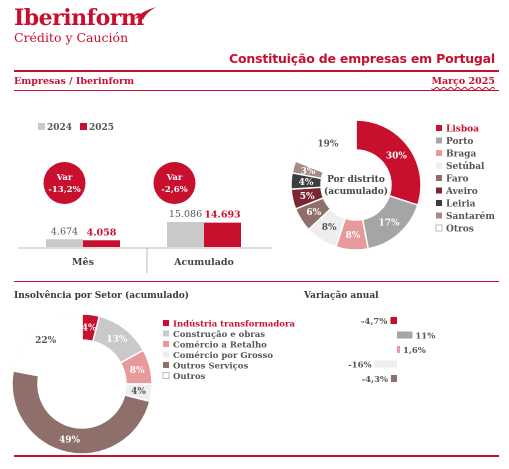 This screenshot has width=509, height=469. I want to click on variation-badge-value: -2,6%, so click(174, 190).